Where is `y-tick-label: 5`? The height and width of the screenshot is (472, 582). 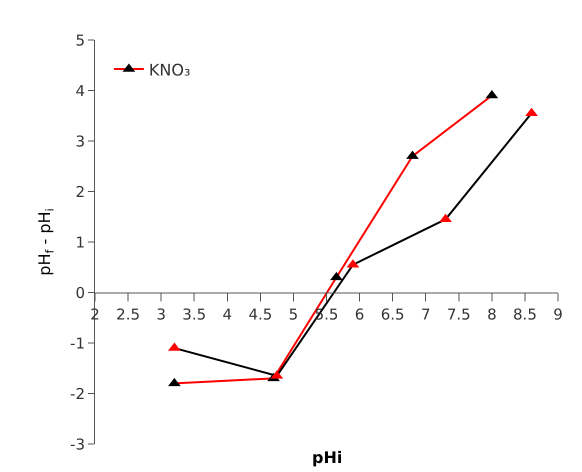
y-tick-label: 5 is located at coordinates (80, 40).